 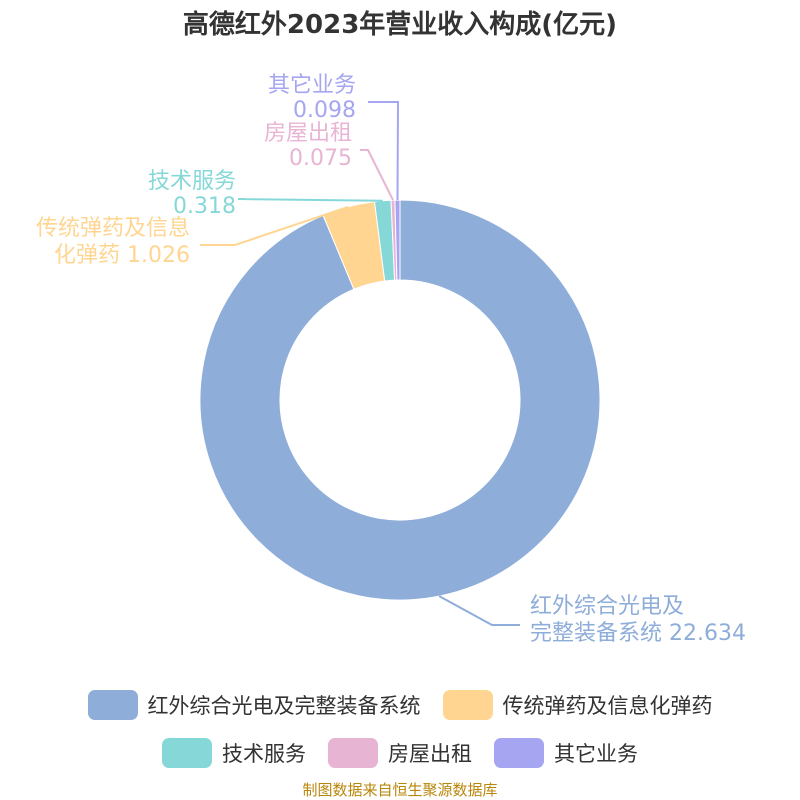 What do you see at coordinates (284, 706) in the screenshot?
I see `legend-label-infrared: 红外综合光电及完整装备系统` at bounding box center [284, 706].